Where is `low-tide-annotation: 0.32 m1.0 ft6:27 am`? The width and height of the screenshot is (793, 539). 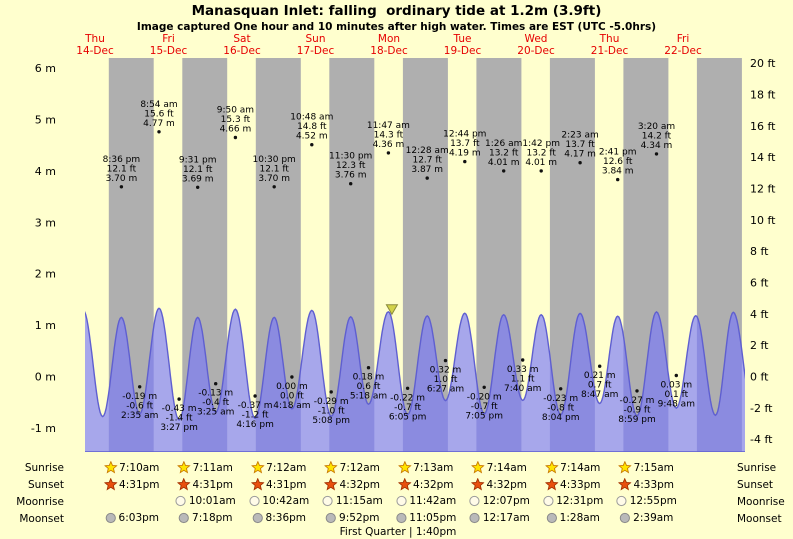 low-tide-annotation: 0.32 m1.0 ft6:27 am is located at coordinates (445, 376).